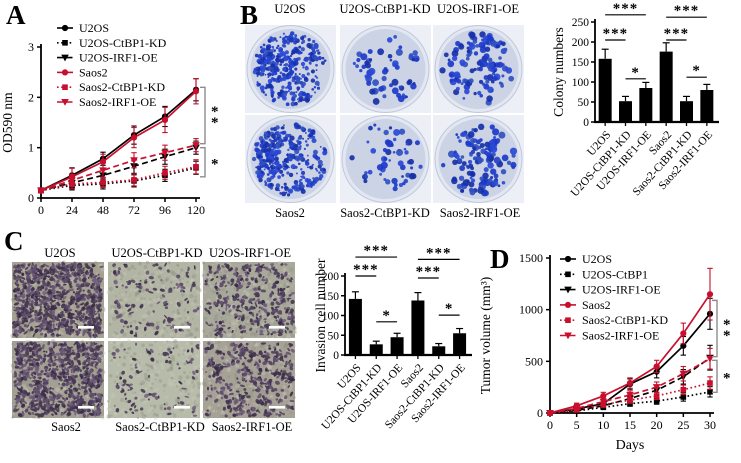  Describe the element at coordinates (478, 9) in the screenshot. I see `dish-label-u2os-irf1-oe: U2OS-IRF1-OE` at that location.